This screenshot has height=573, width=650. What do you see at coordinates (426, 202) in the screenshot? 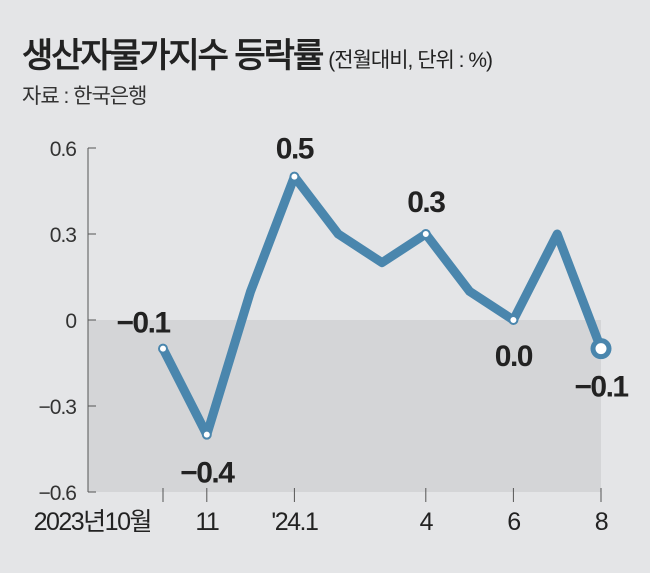
I see `data-label: 0.3` at bounding box center [426, 202].